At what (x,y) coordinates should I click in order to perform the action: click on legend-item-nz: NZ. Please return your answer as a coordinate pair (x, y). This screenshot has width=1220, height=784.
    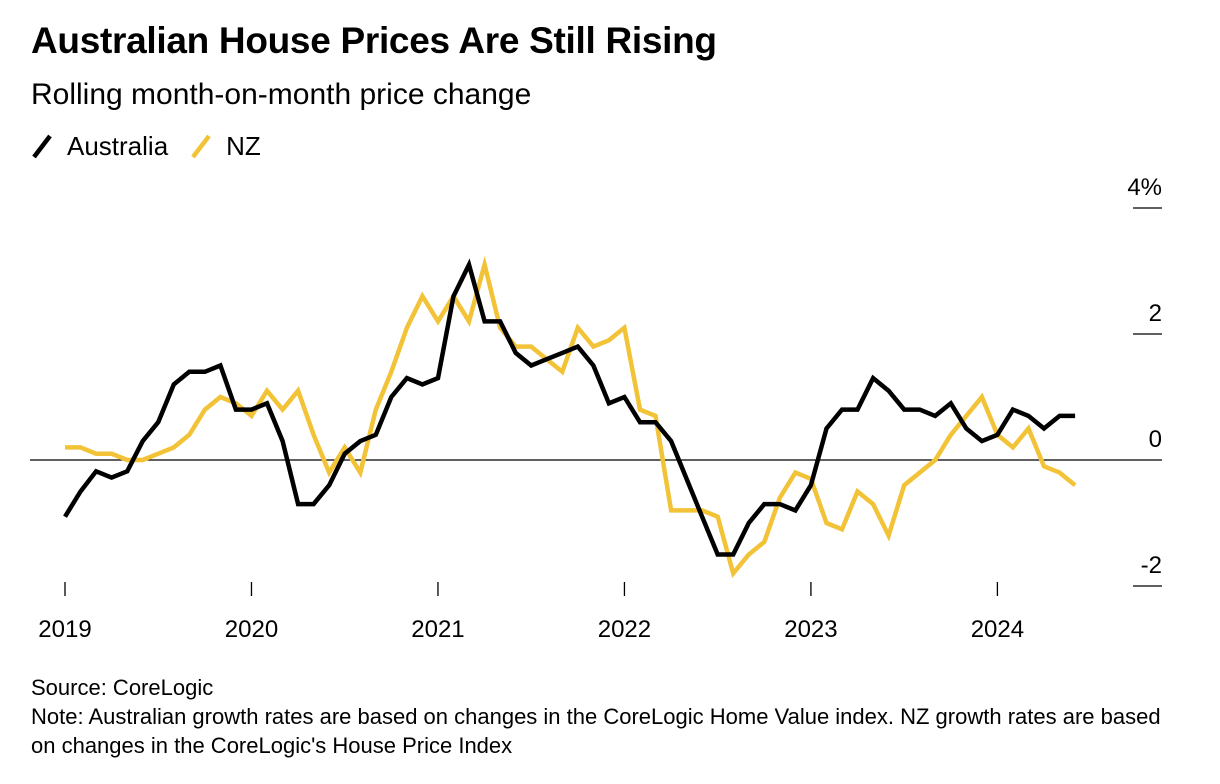
    Looking at the image, I should click on (225, 146).